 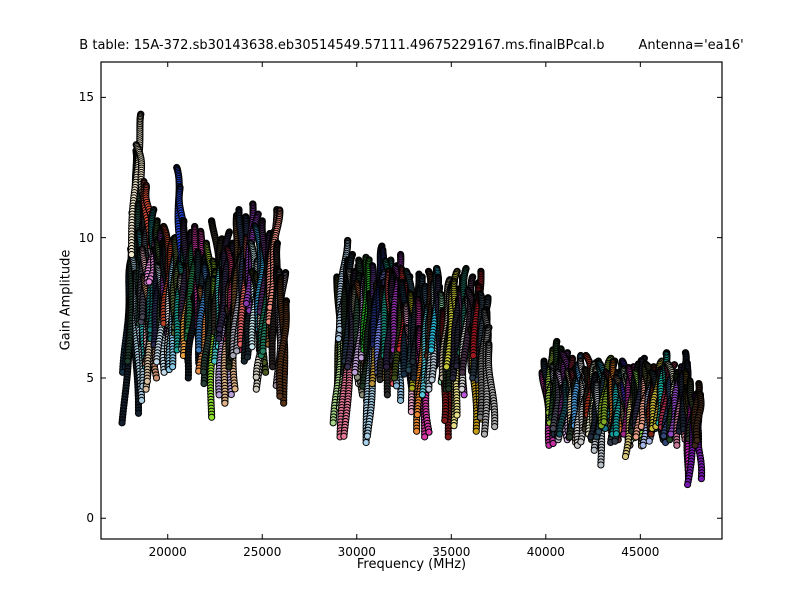 I want to click on x-tick-label: 20000, so click(x=167, y=552).